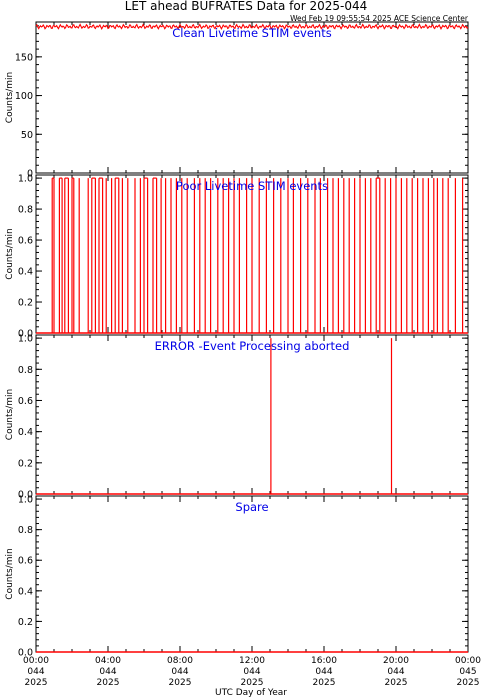 The image size is (482, 700). Describe the element at coordinates (27, 135) in the screenshot. I see `y-tick-label: 50` at that location.